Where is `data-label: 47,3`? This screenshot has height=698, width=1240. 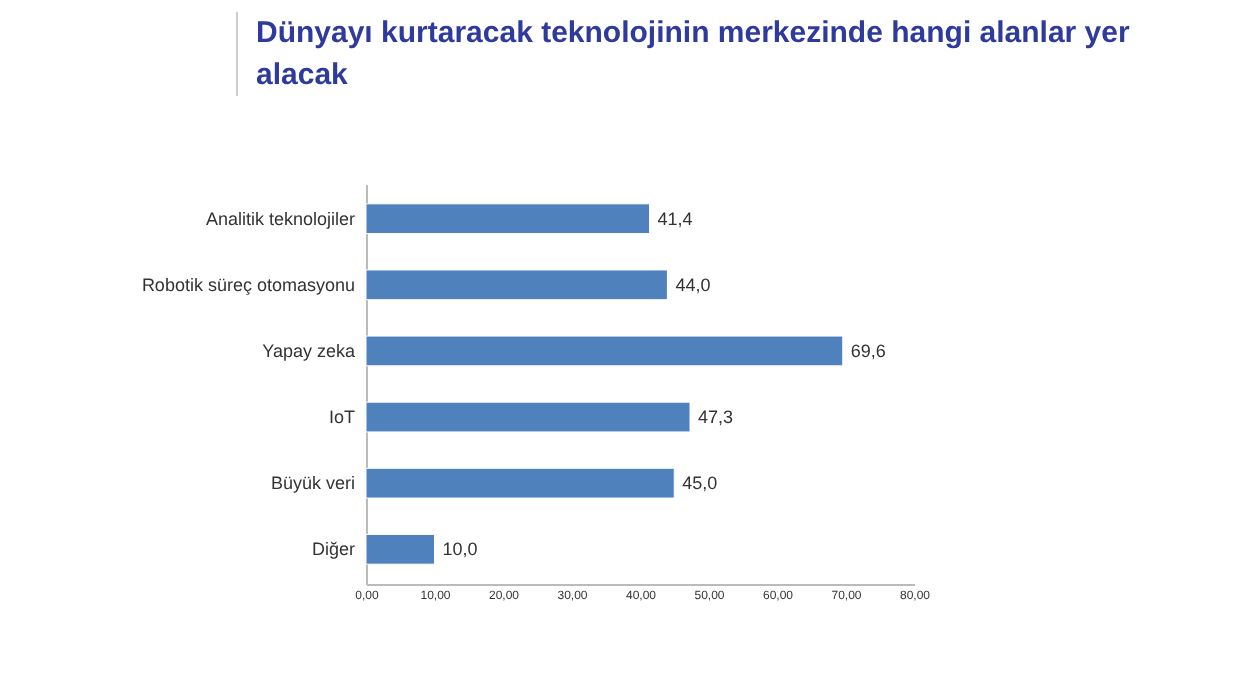 data-label: 47,3 is located at coordinates (716, 417).